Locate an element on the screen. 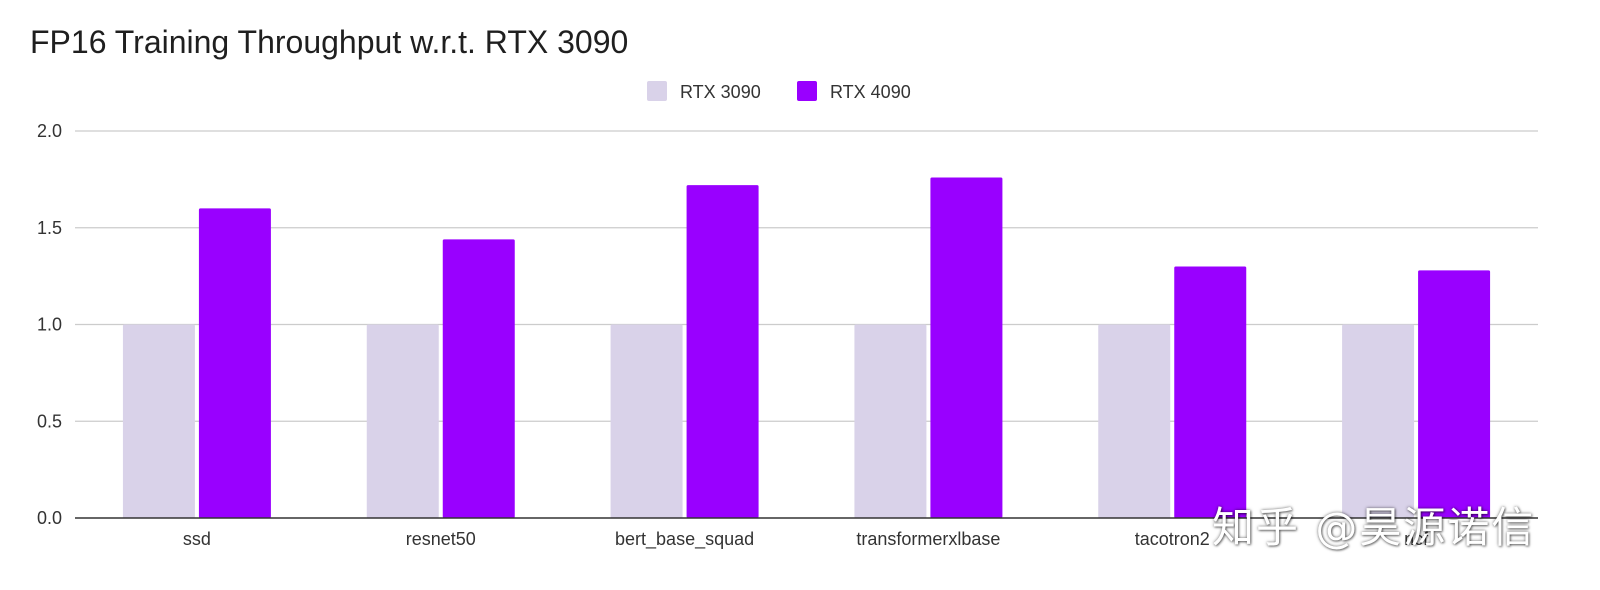 This screenshot has height=590, width=1600. y-tick-label: 0.0 is located at coordinates (49, 518).